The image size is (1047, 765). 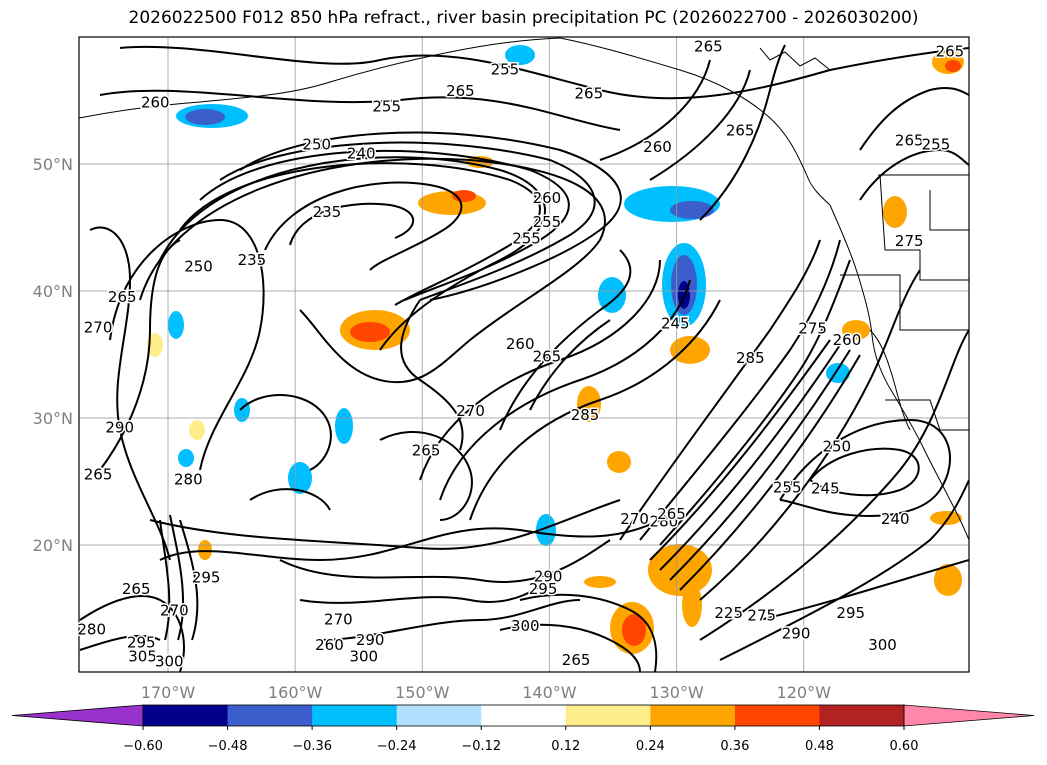 I want to click on colorbar-tick-label: 0.60, so click(x=904, y=746).